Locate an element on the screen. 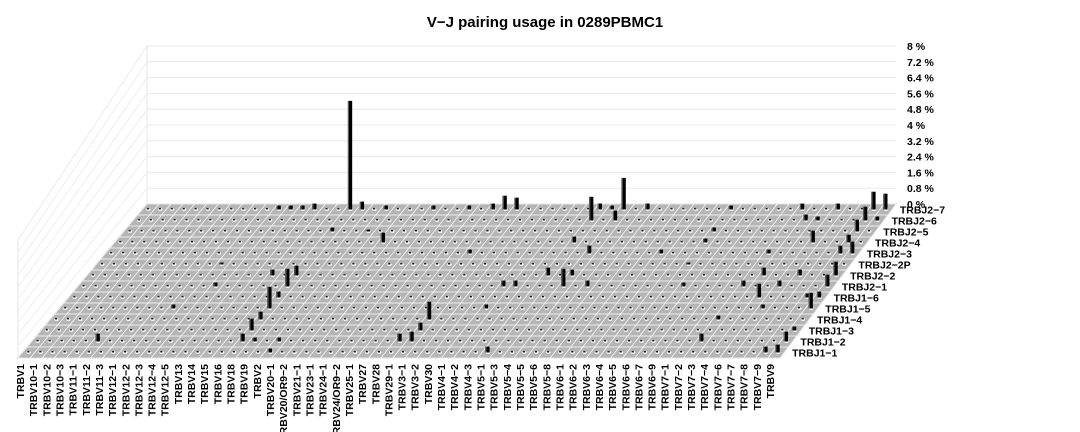  x-tick-label: TRBV11−1 is located at coordinates (74, 390).